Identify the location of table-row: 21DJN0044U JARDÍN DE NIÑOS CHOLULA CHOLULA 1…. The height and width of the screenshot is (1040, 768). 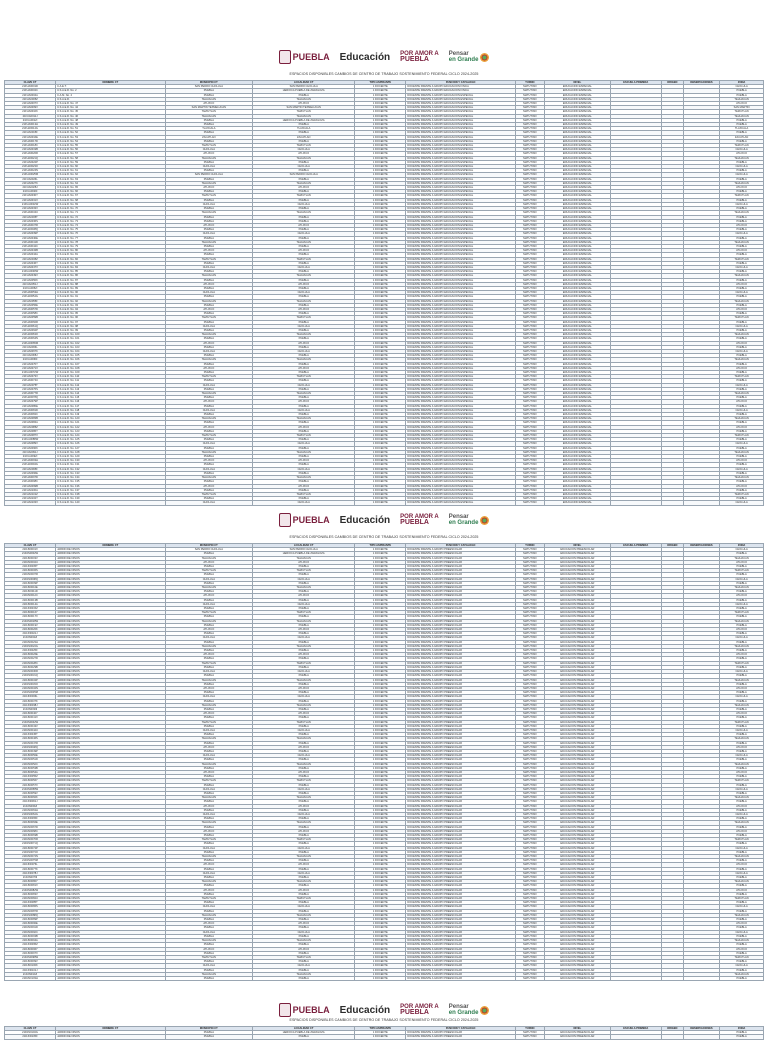
(383, 730).